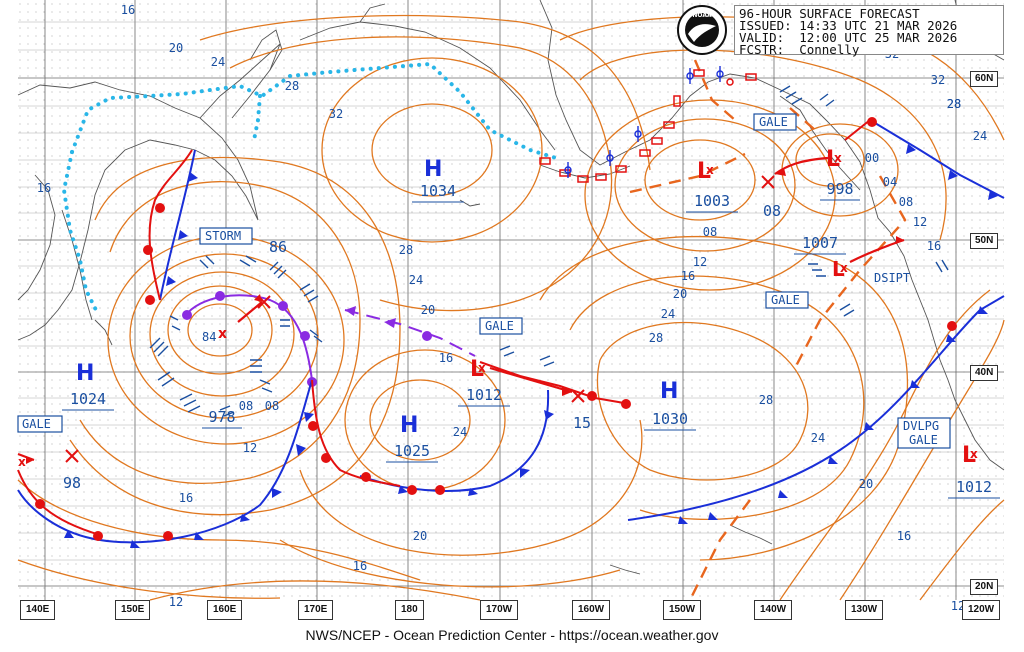 The width and height of the screenshot is (1024, 652). What do you see at coordinates (223, 236) in the screenshot?
I see `storm-warning-label: STORM` at bounding box center [223, 236].